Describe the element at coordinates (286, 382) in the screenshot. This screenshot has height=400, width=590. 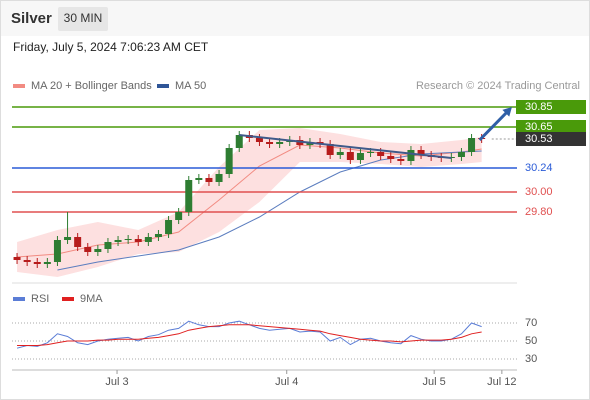
I see `x-tick-label: Jul 4` at that location.